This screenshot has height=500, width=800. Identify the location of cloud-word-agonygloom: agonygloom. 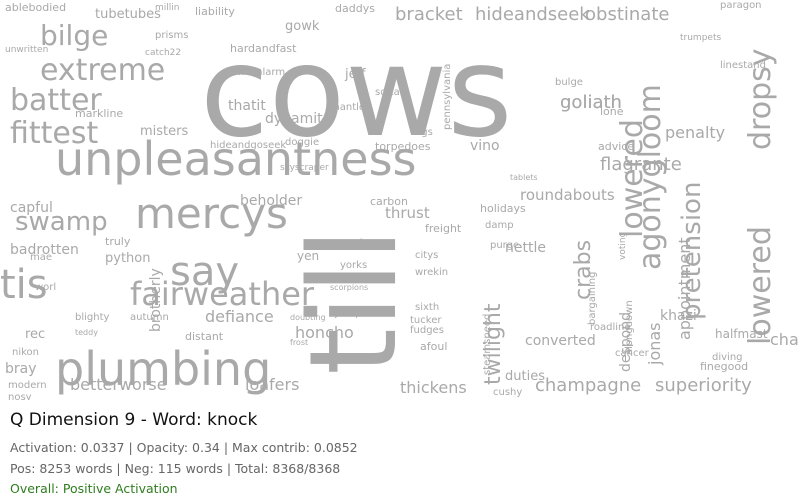
(650, 177).